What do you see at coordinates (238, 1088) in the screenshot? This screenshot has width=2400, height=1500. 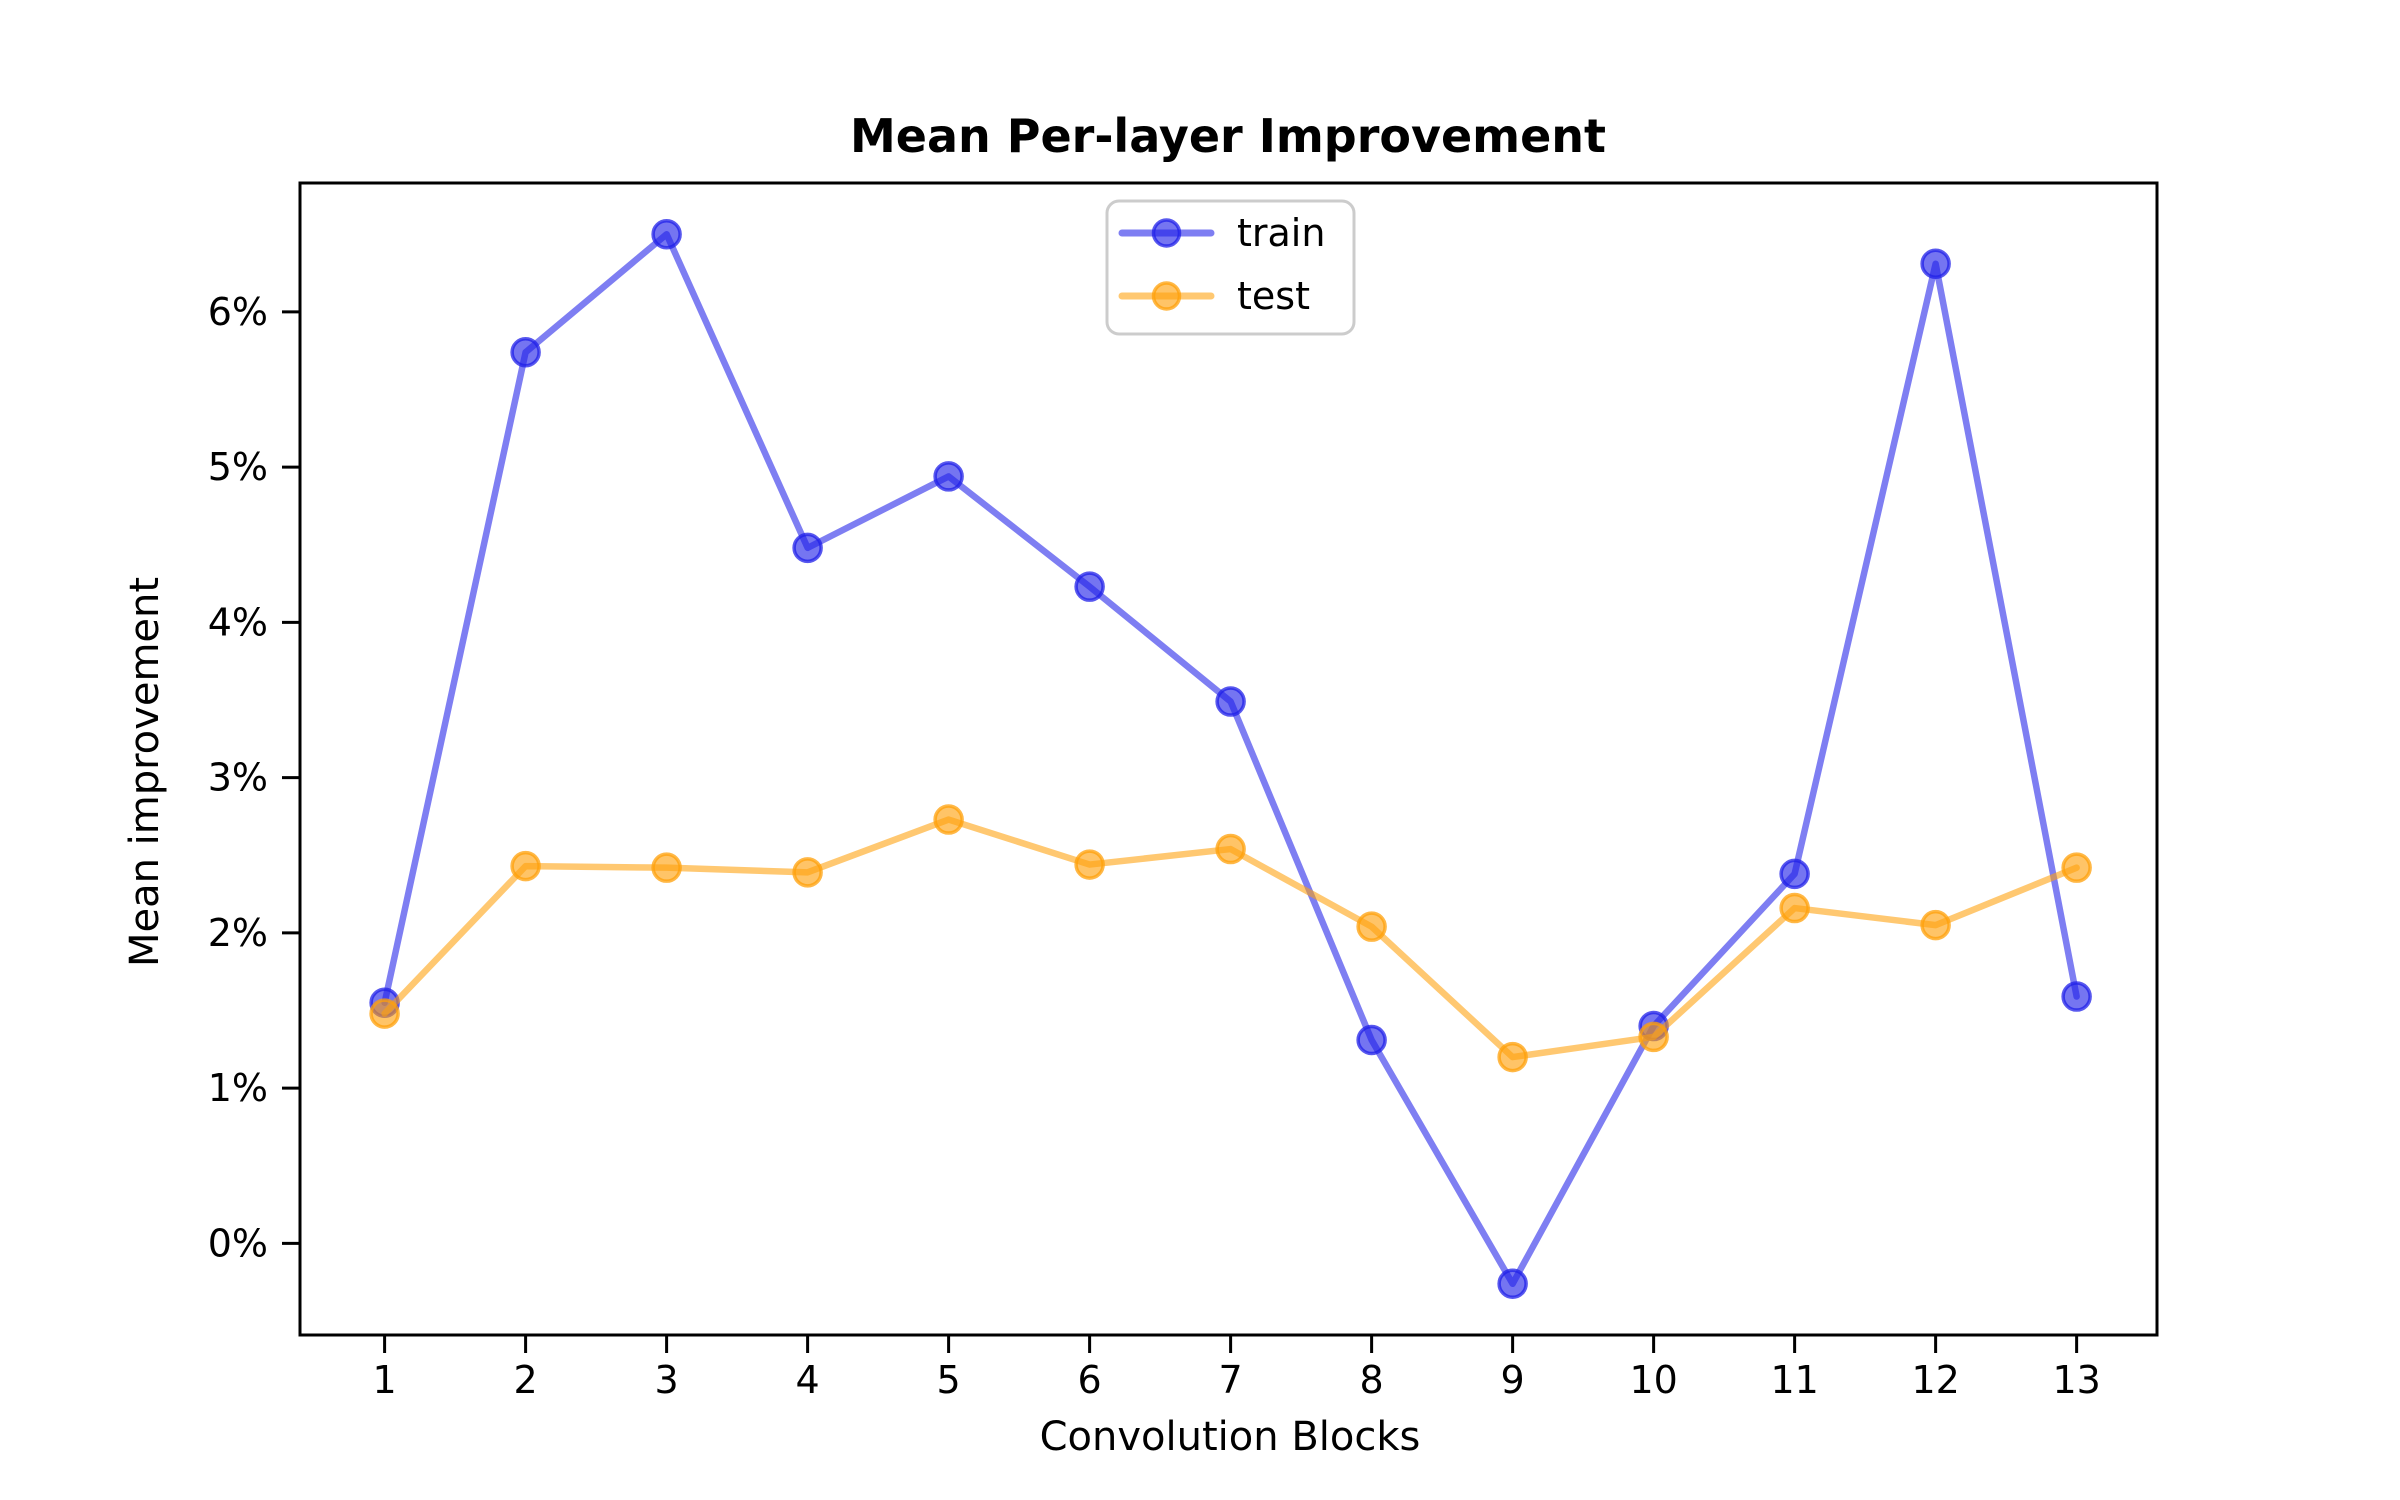 I see `y-tick-label: 1%` at bounding box center [238, 1088].